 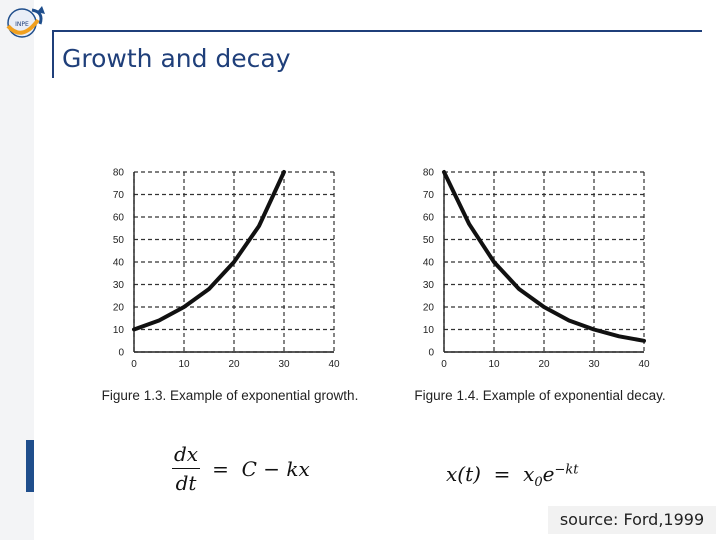 I want to click on solution-exponent: −kt, so click(x=566, y=470).